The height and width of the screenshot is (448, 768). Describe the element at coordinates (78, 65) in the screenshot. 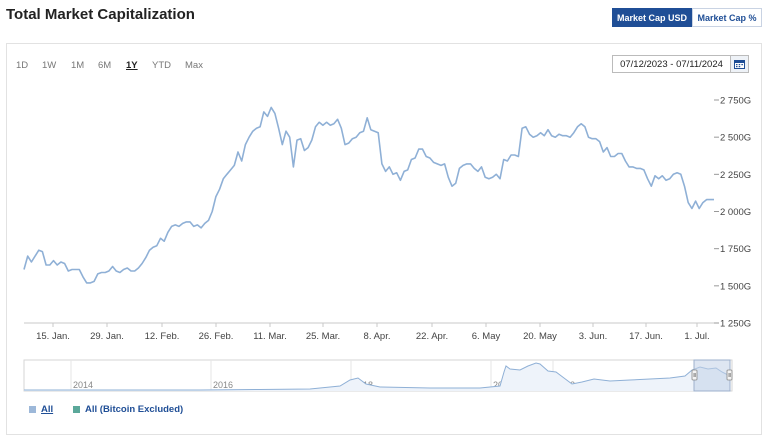

I see `range-button-1m: 1M` at that location.